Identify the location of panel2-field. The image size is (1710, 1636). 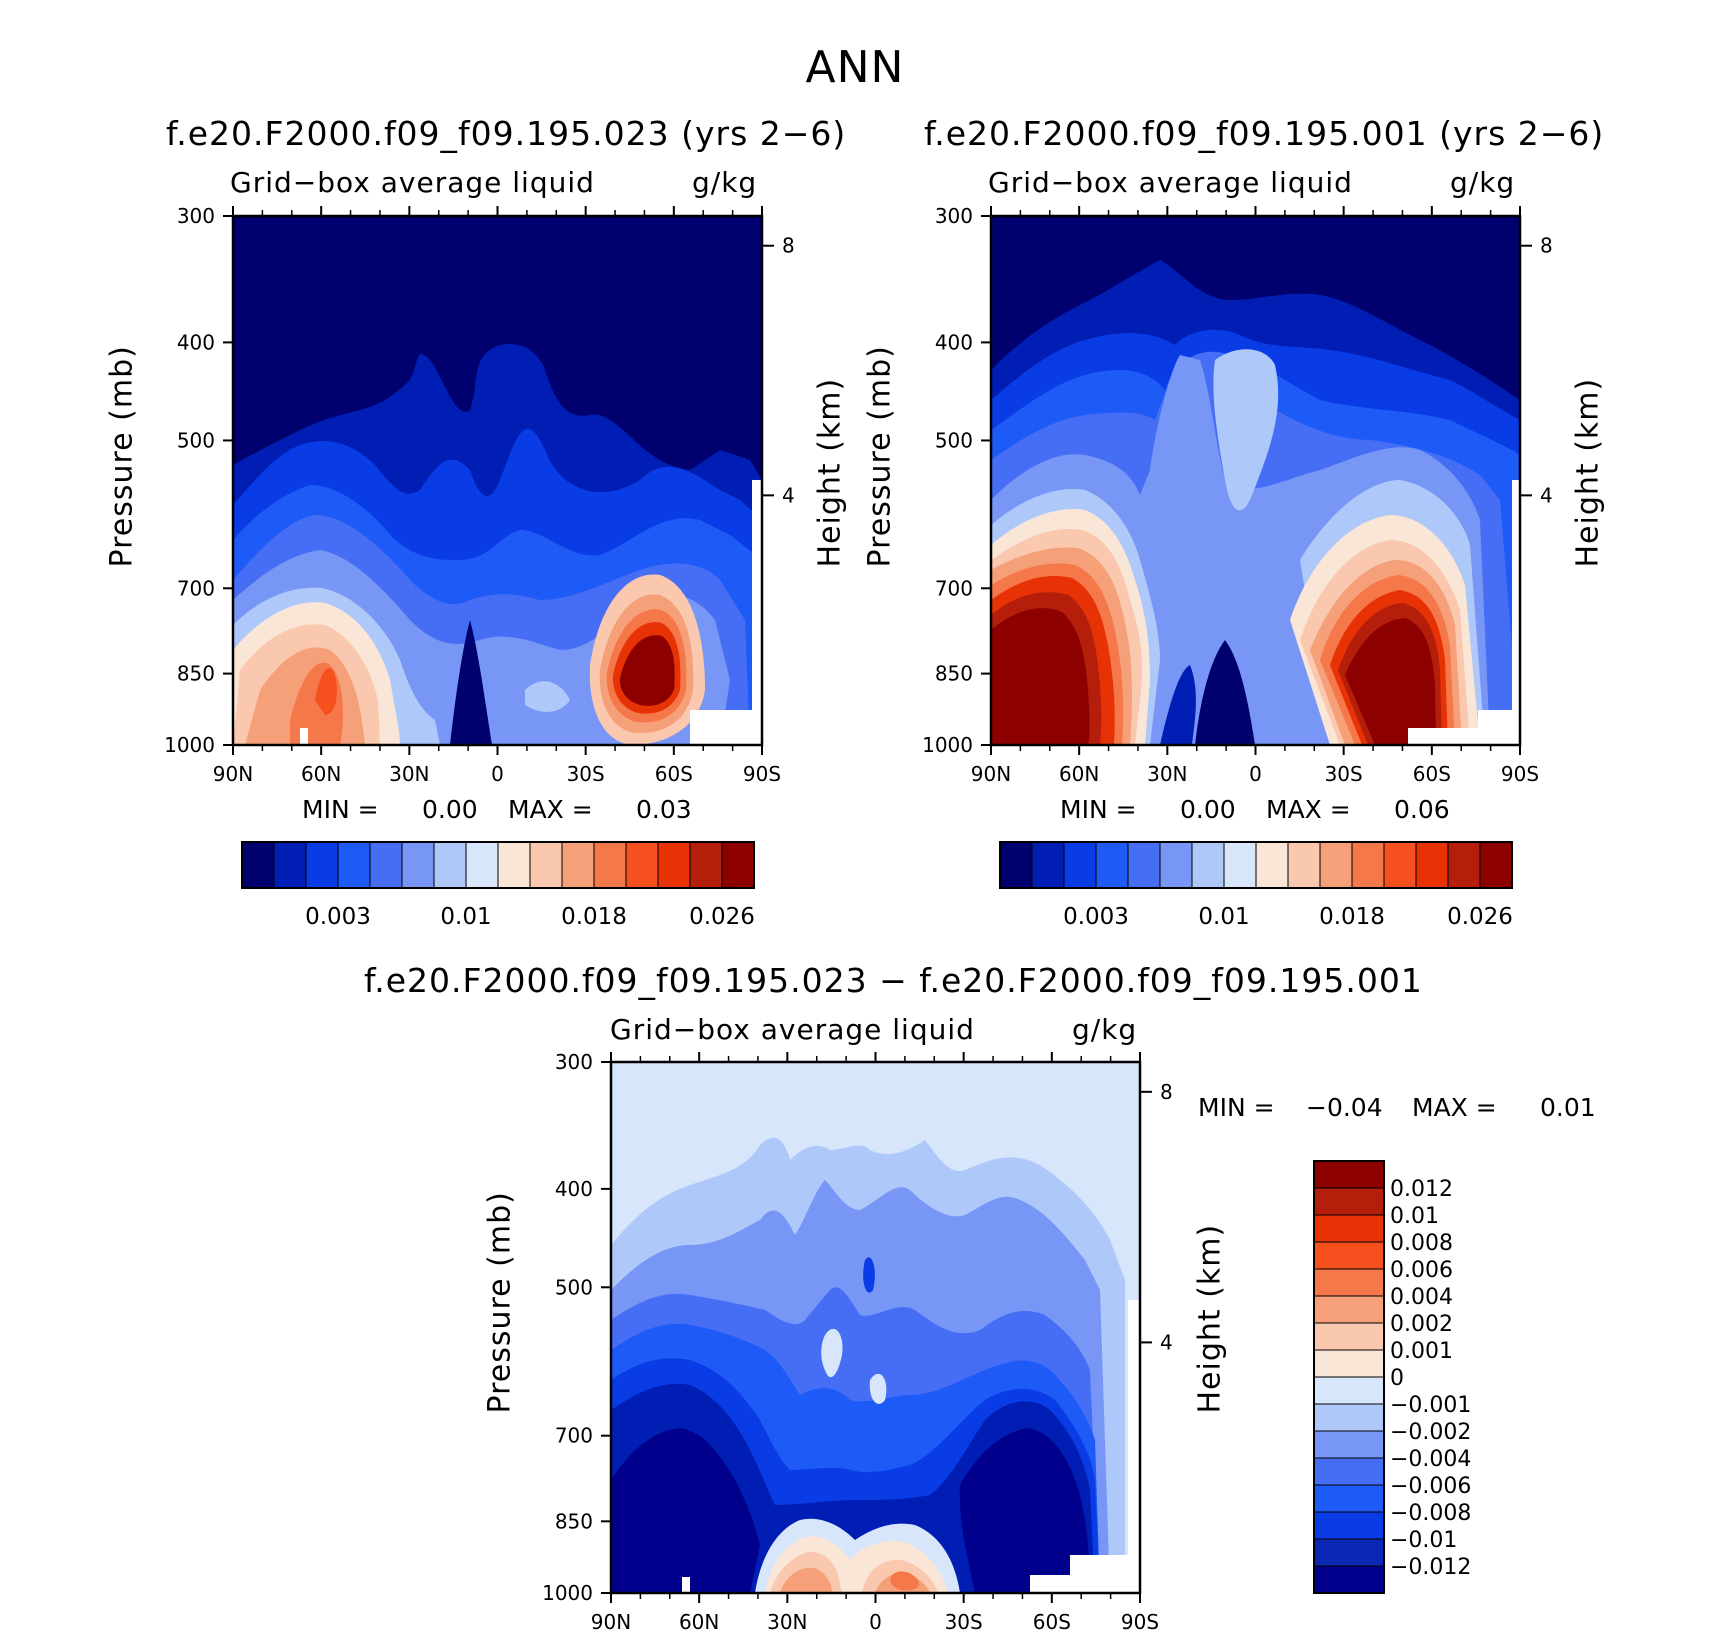
(1255, 480).